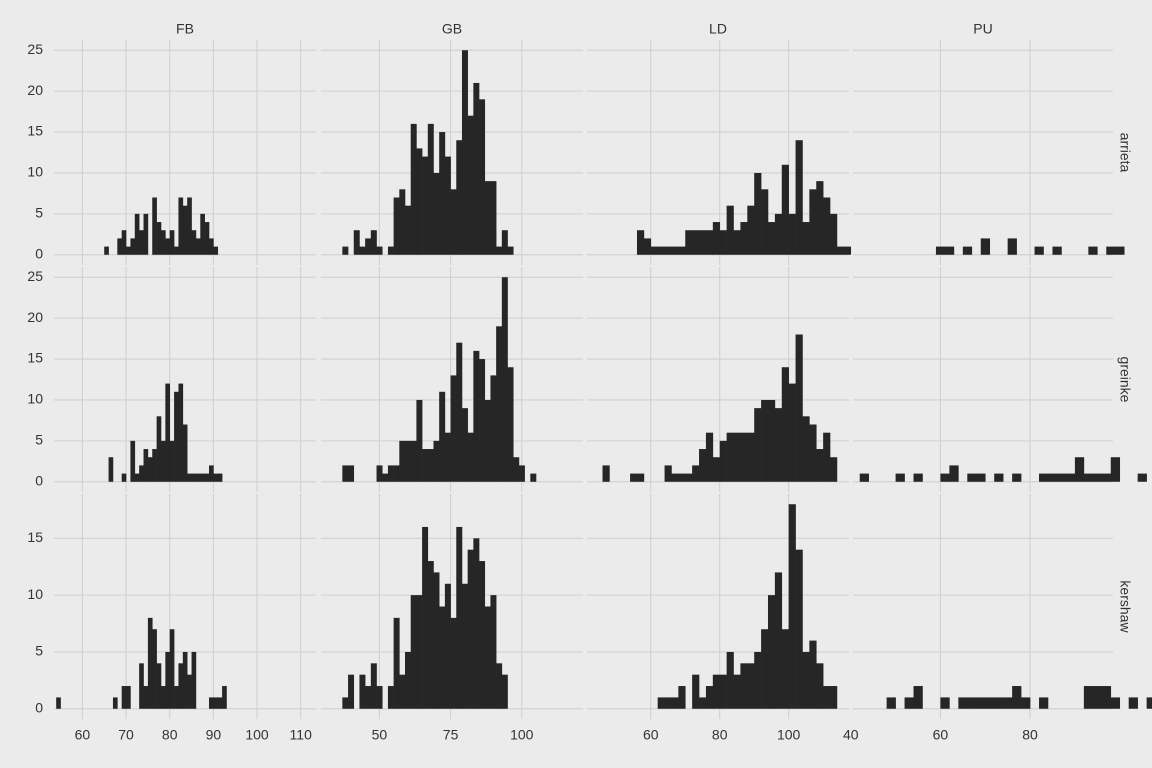 The height and width of the screenshot is (768, 1152). I want to click on column-strip-label: GB, so click(452, 29).